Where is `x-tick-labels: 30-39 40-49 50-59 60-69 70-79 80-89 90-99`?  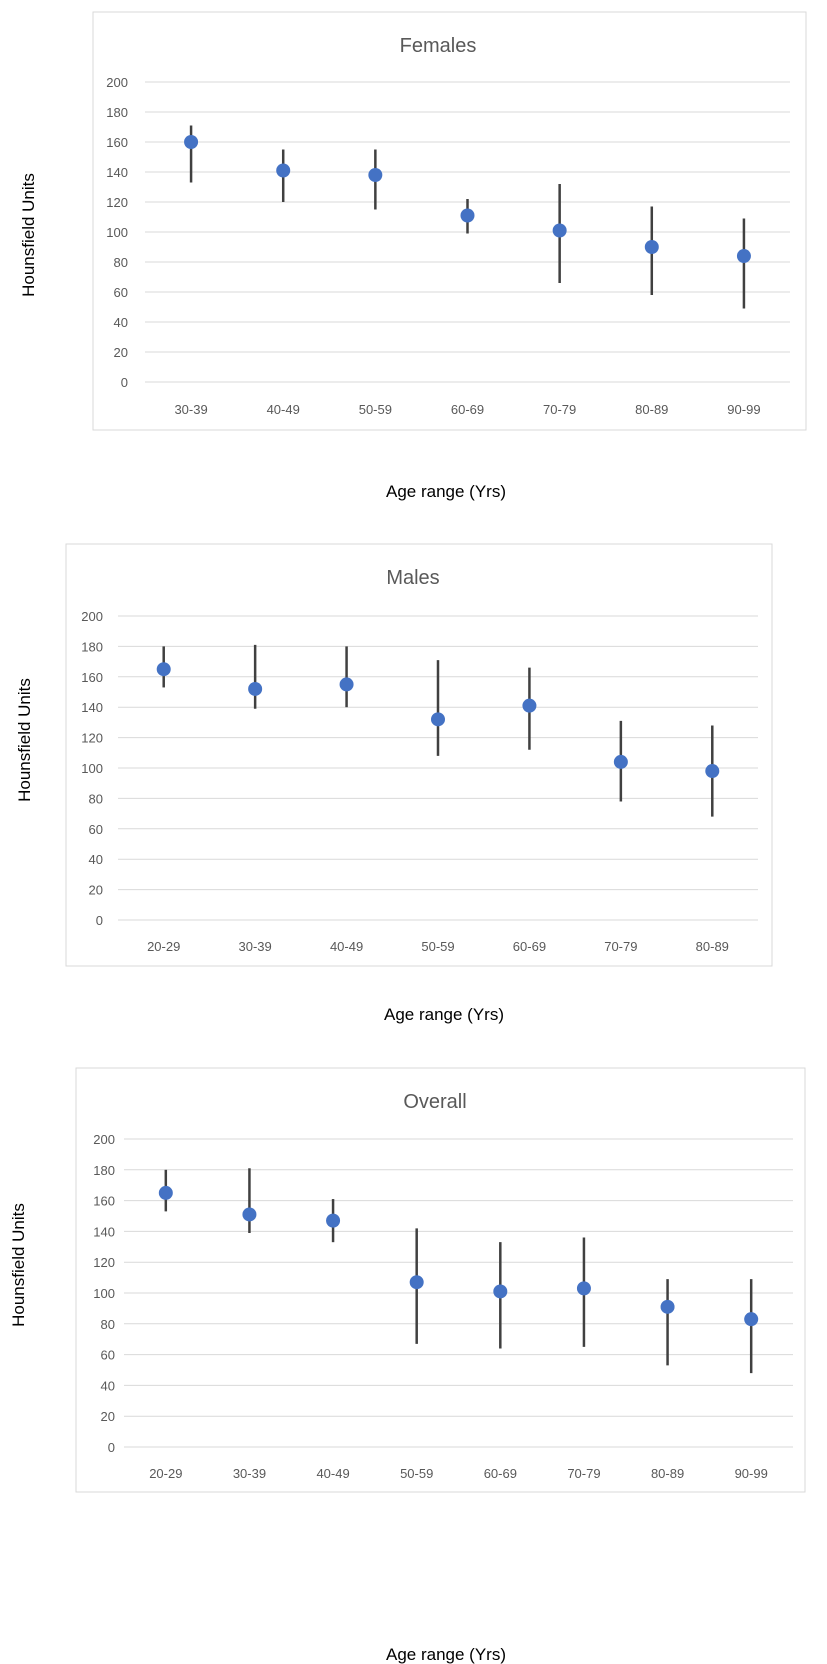
x-tick-labels: 30-39 40-49 50-59 60-69 70-79 80-89 90-99 is located at coordinates (467, 409).